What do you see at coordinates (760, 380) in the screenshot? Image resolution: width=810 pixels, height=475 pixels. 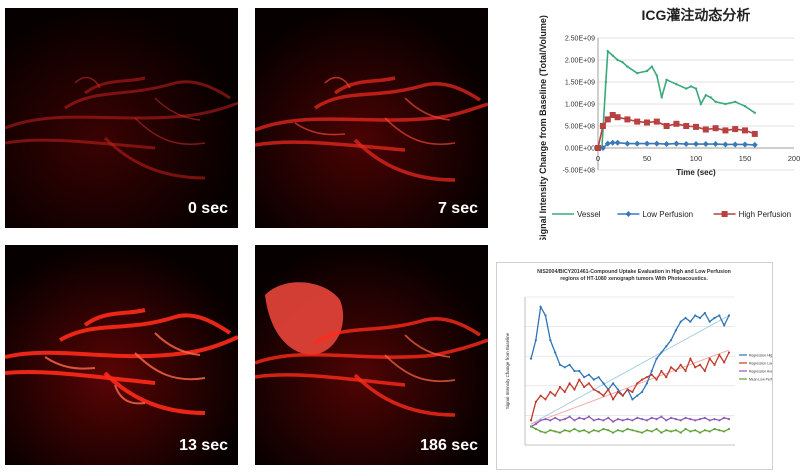 I see `legend-label: Mean Low Perfusion` at bounding box center [760, 380].